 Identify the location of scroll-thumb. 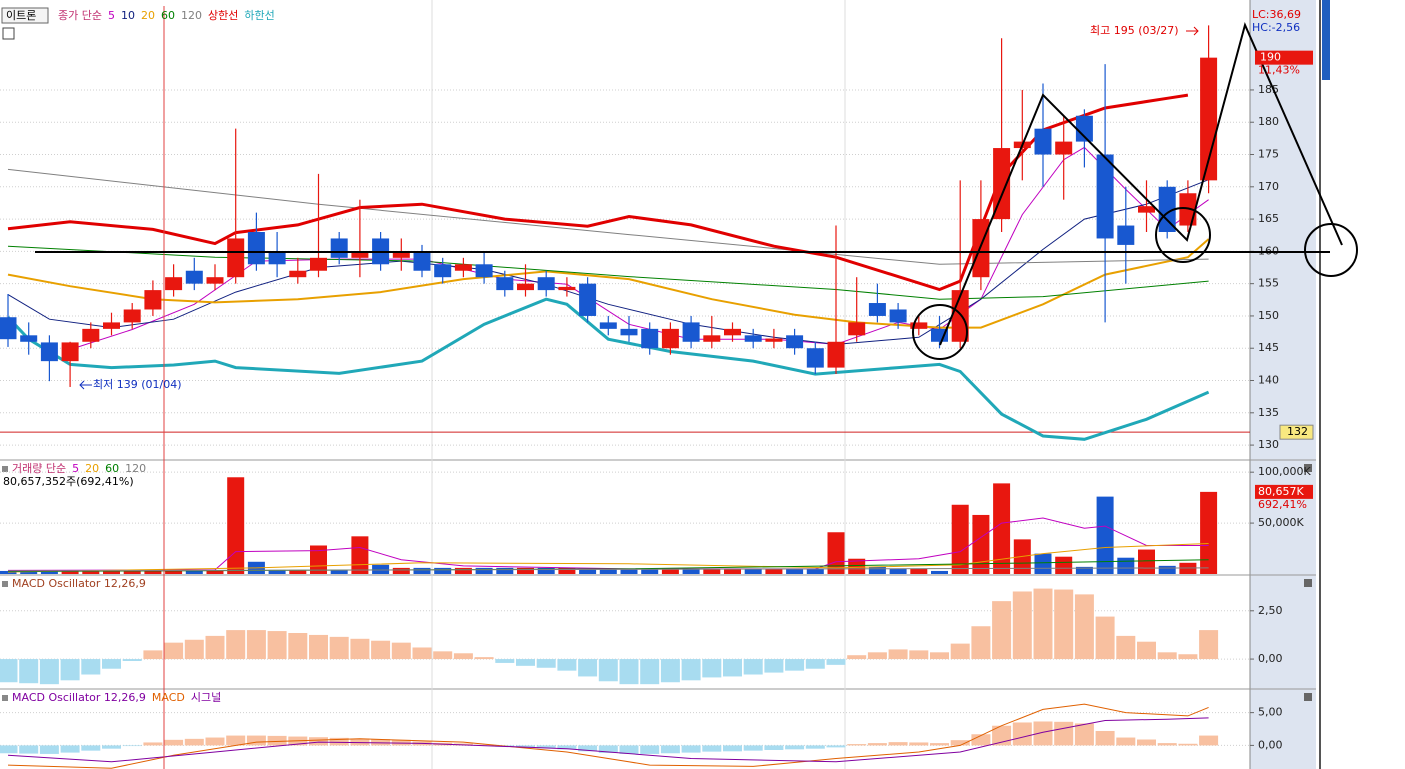
(1326, 40).